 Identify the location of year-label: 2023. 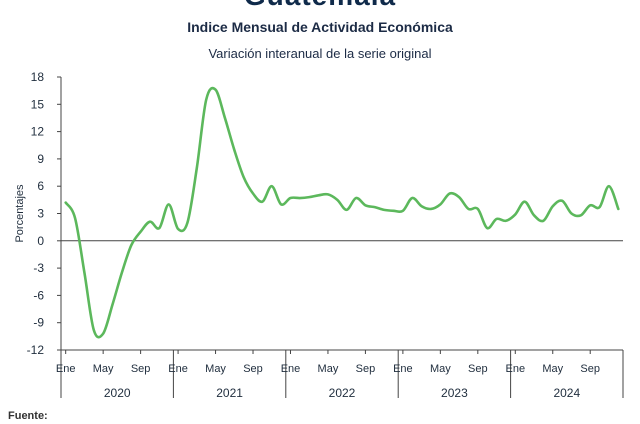
(454, 393).